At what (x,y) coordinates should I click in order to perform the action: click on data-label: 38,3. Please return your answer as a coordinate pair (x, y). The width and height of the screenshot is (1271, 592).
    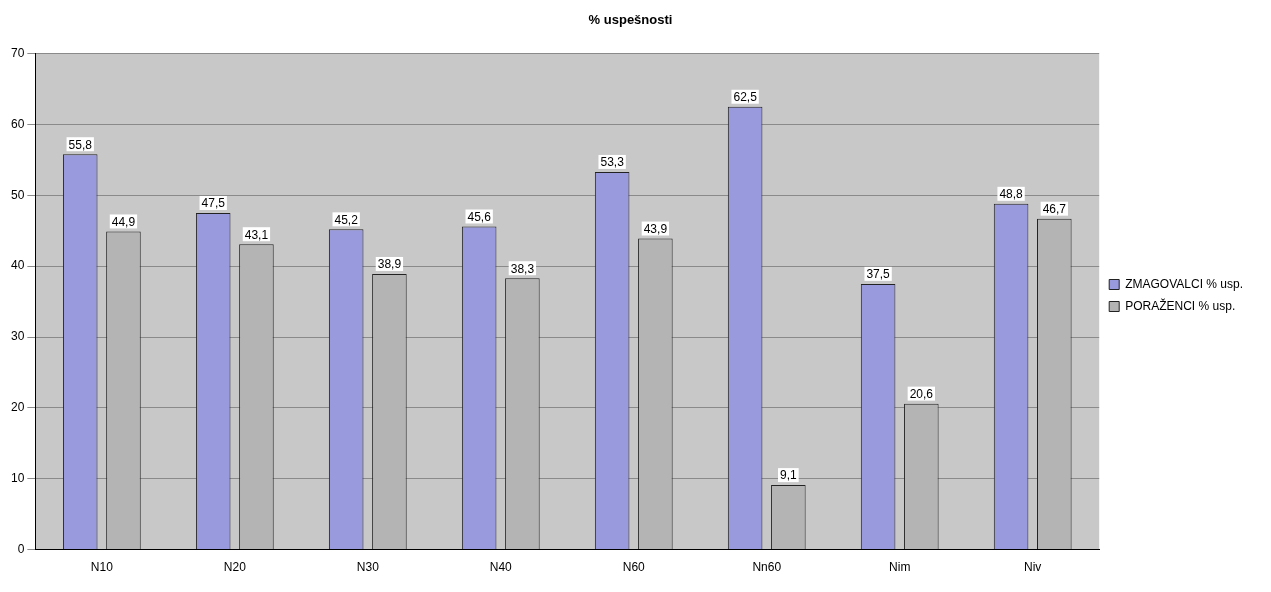
    Looking at the image, I should click on (522, 268).